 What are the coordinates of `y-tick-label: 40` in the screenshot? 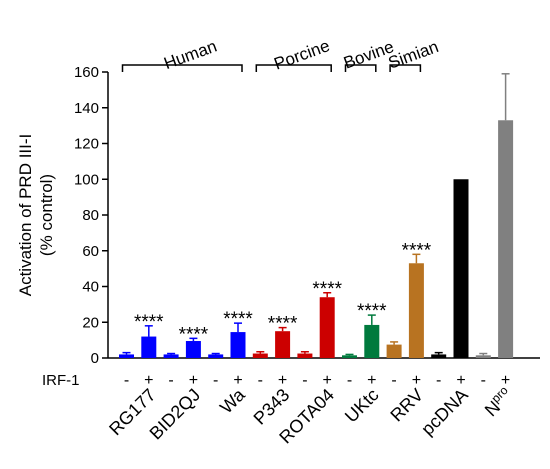 It's located at (90, 287).